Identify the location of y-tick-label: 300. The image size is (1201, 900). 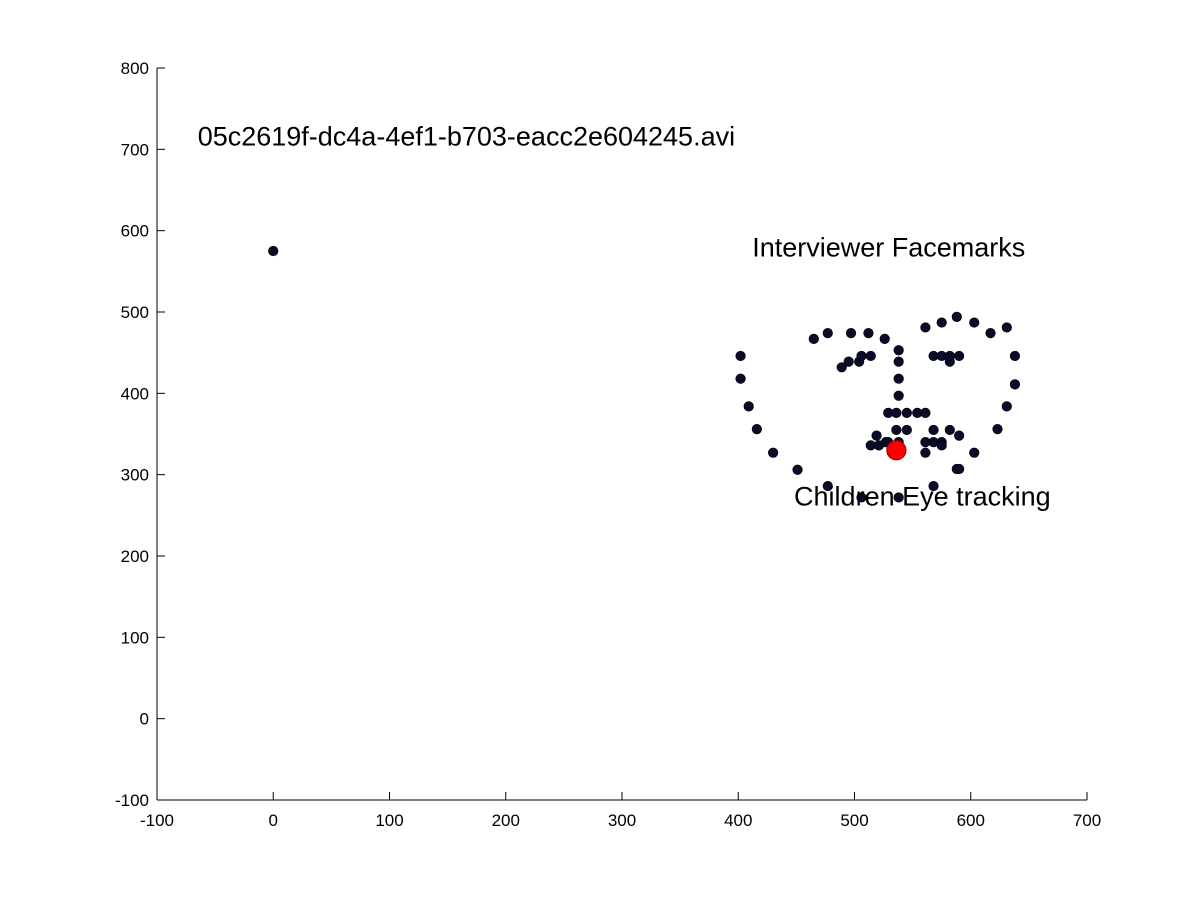
(135, 475).